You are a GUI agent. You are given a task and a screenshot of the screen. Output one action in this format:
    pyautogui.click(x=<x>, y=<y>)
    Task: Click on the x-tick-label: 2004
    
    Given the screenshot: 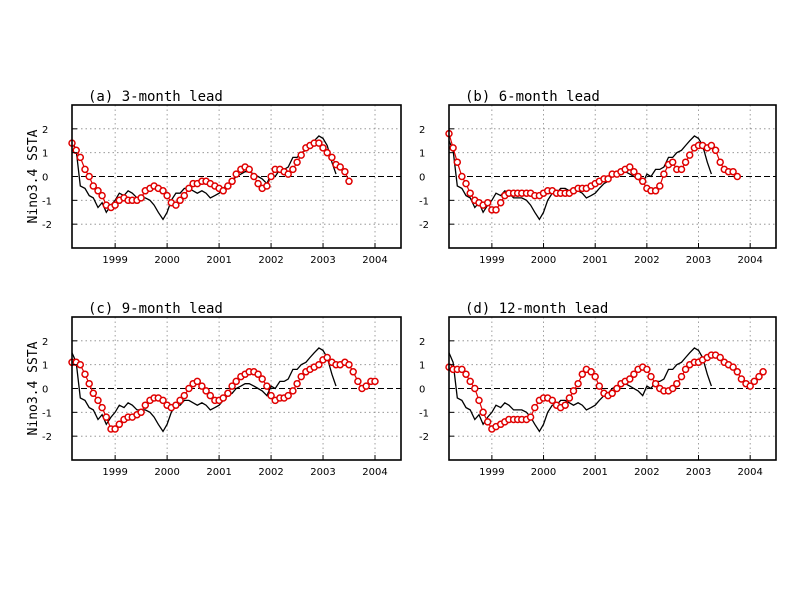 What is the action you would take?
    pyautogui.click(x=749, y=260)
    